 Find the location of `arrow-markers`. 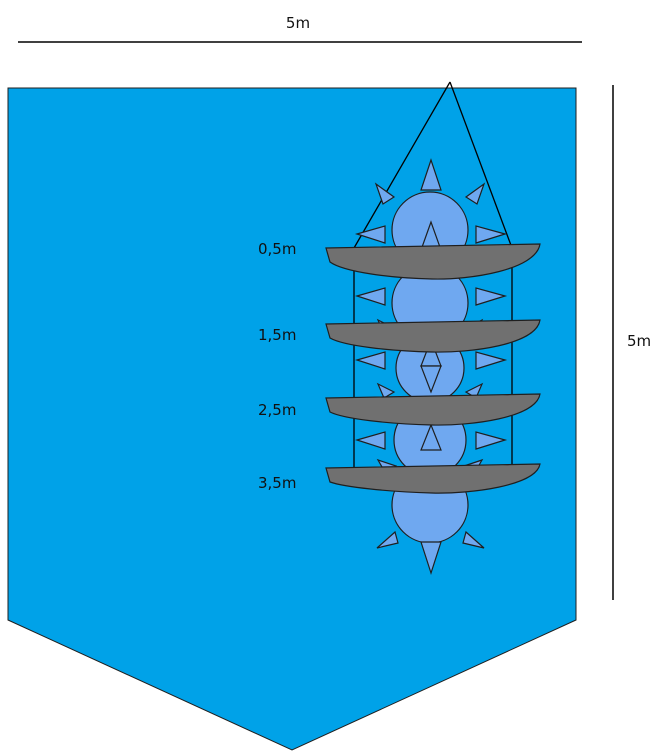

arrow-markers is located at coordinates (431, 366).